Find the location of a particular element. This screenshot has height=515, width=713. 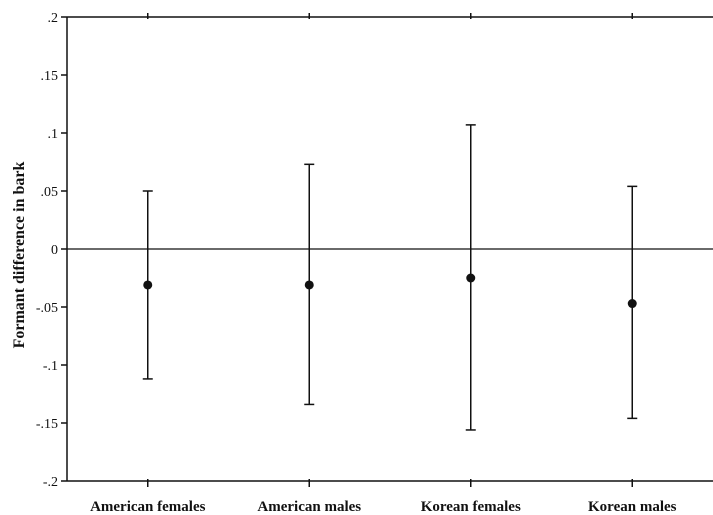

y-tick-label: -.05 is located at coordinates (47, 308).